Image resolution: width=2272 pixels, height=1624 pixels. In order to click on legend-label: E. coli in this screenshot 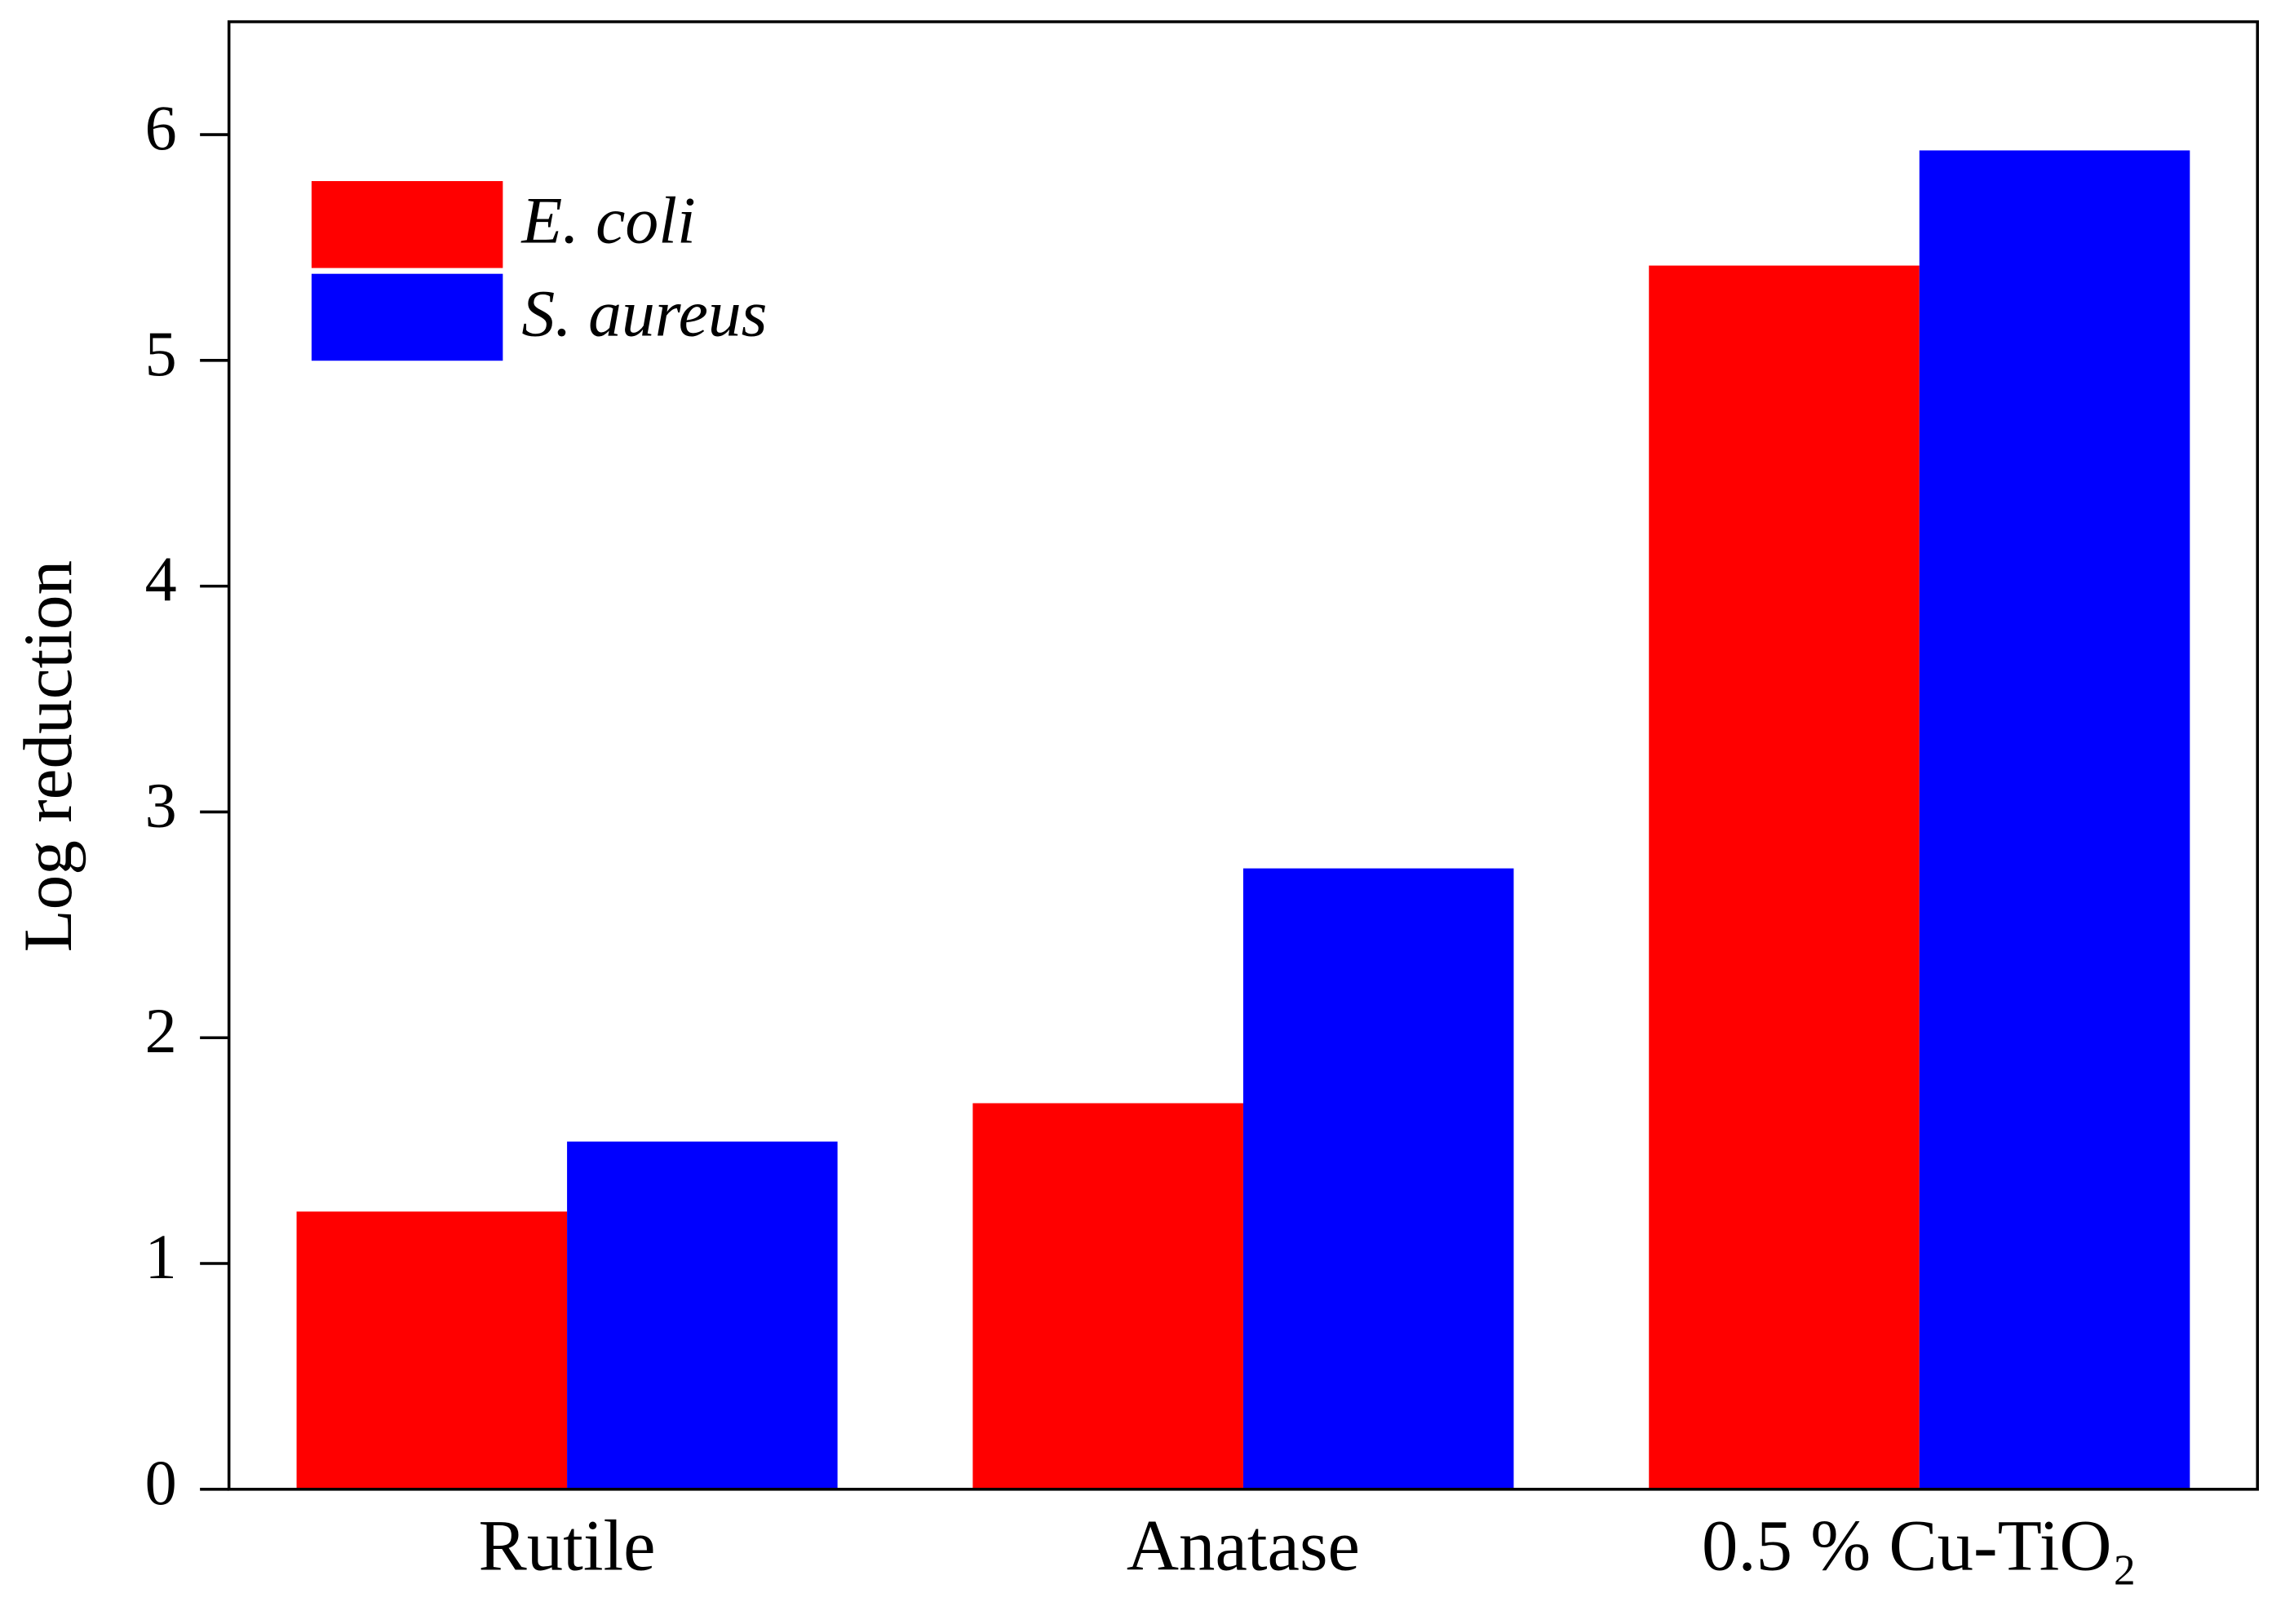, I will do `click(607, 221)`.